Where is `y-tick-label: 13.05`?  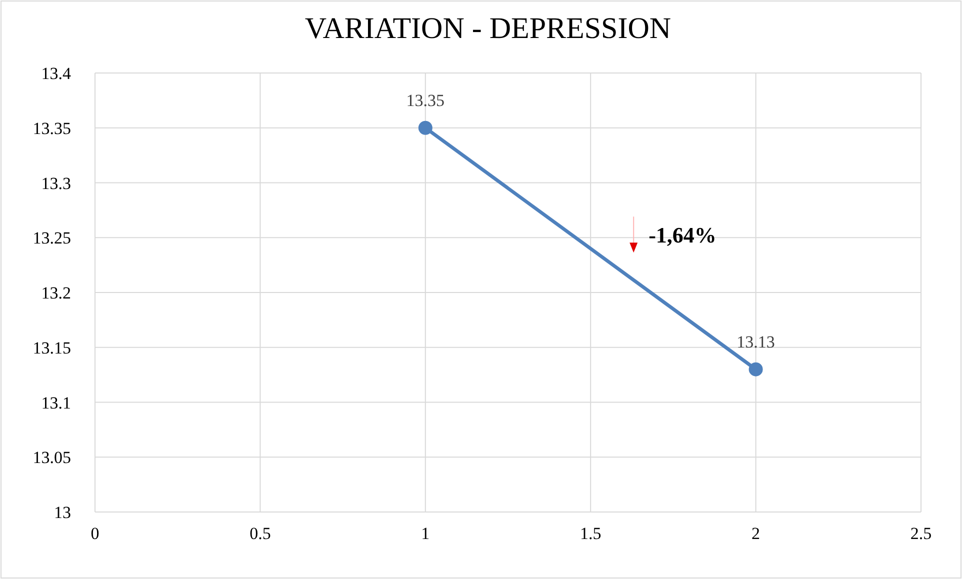 y-tick-label: 13.05 is located at coordinates (51, 458).